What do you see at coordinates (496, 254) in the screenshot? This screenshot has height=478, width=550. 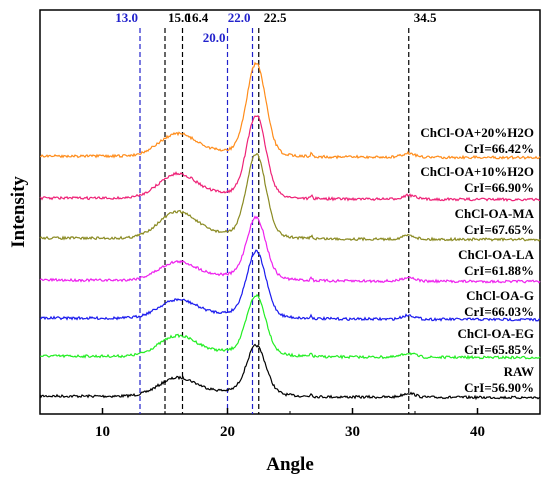 I see `series-name-label: ChCl-OA-LA` at bounding box center [496, 254].